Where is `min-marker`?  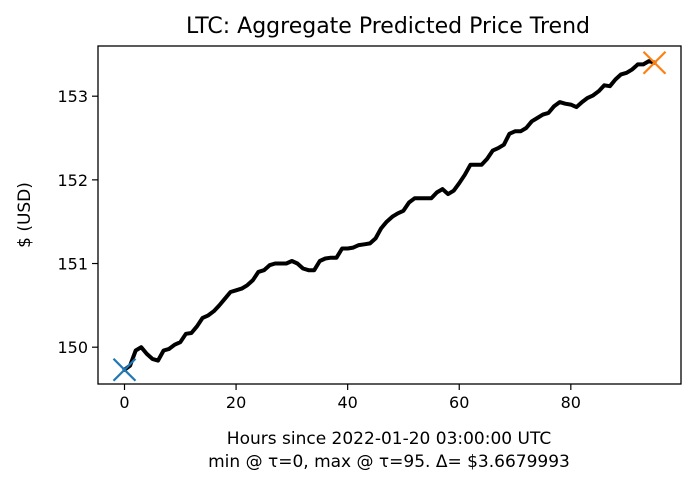 min-marker is located at coordinates (124, 369).